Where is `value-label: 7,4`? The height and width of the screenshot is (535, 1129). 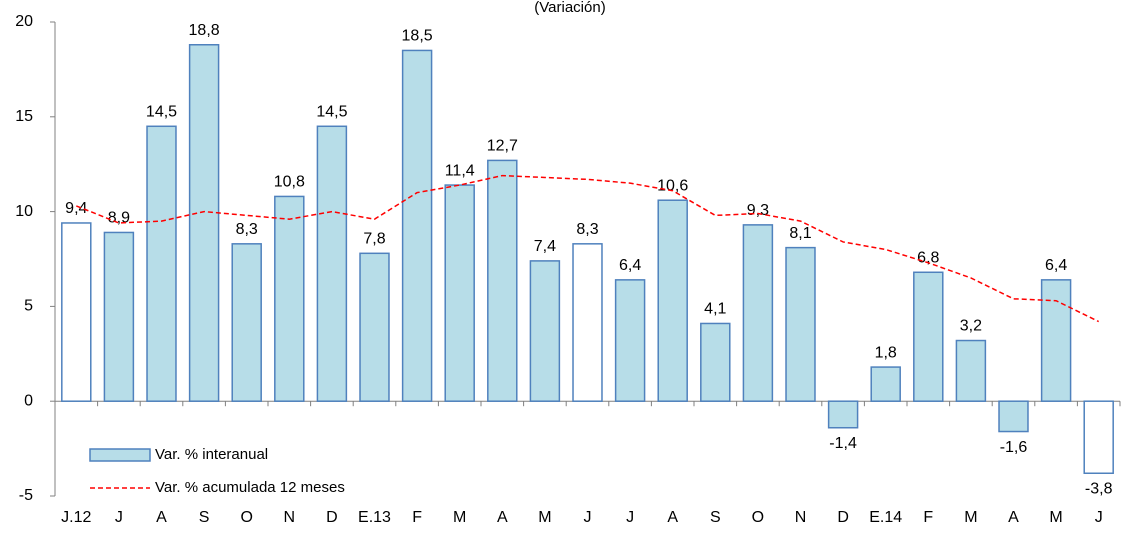 value-label: 7,4 is located at coordinates (545, 246).